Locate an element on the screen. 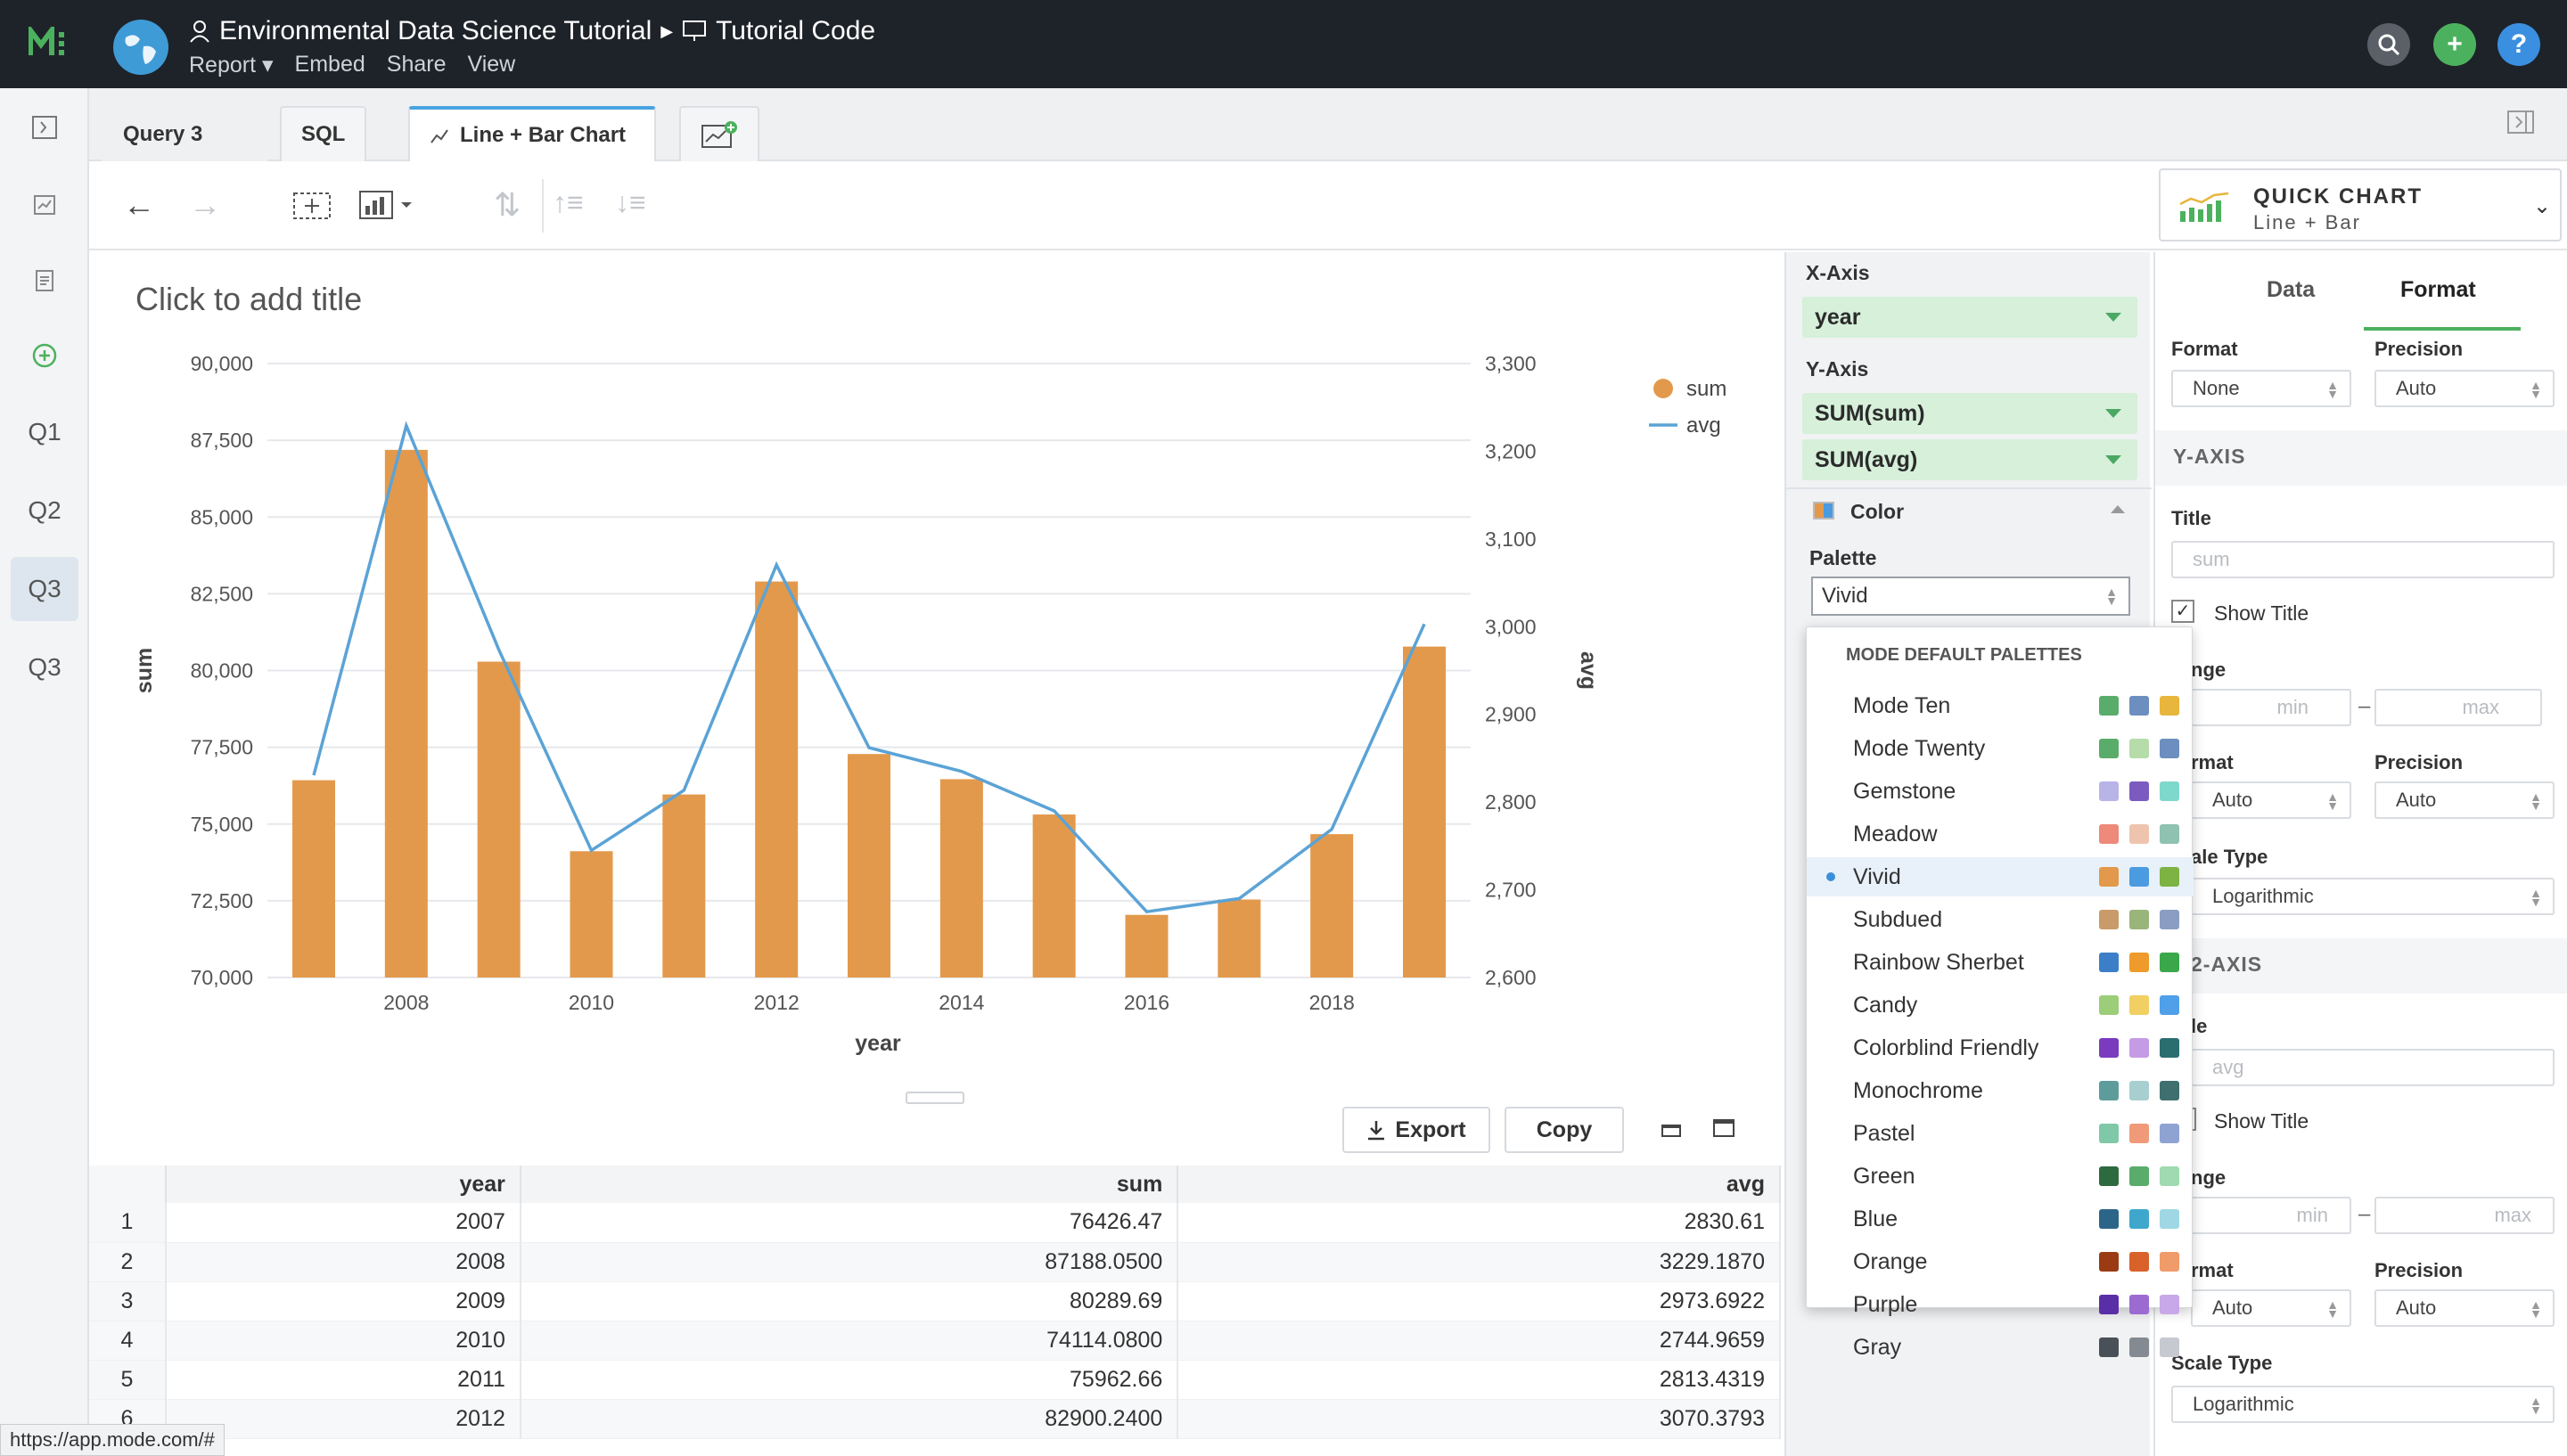 This screenshot has height=1456, width=2567. precision-select: Auto ▲ ▼ is located at coordinates (2464, 389).